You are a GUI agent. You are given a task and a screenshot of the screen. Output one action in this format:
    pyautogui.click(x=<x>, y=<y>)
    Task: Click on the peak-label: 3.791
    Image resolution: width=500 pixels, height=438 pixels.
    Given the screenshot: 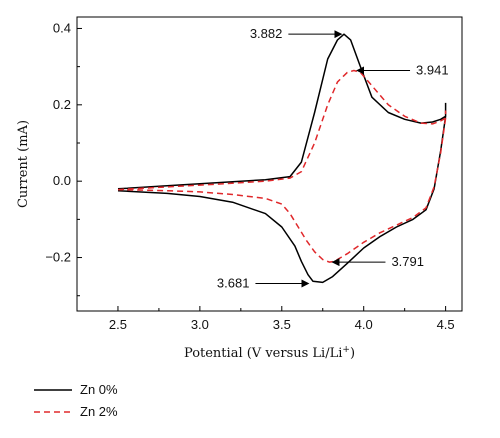 What is the action you would take?
    pyautogui.click(x=407, y=261)
    